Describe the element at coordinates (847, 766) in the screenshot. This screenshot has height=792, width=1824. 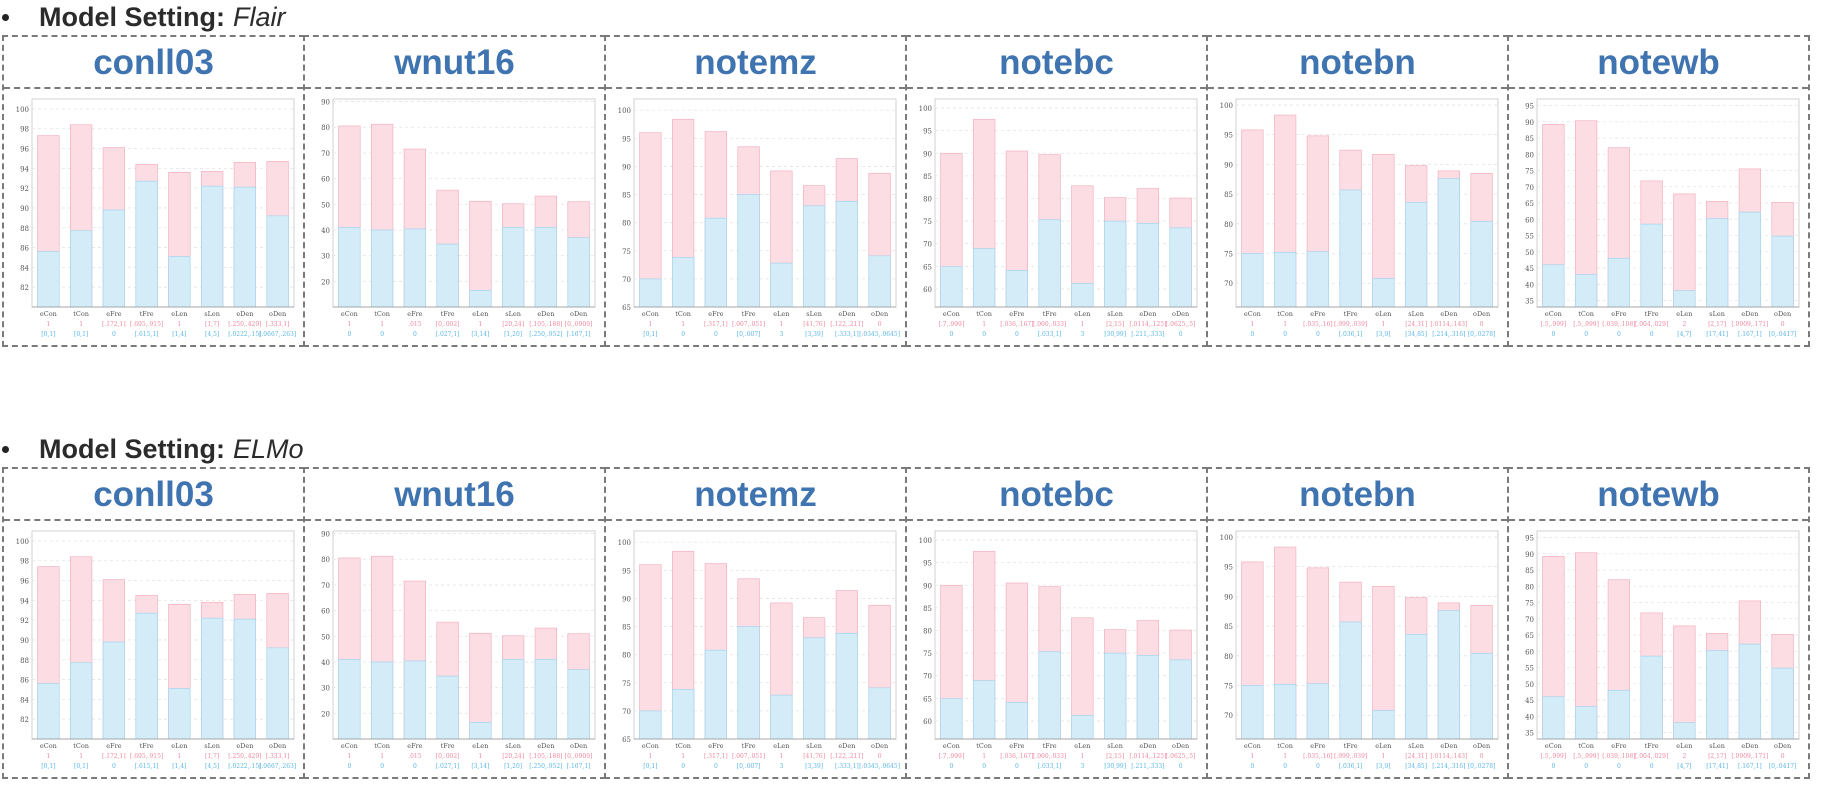
I see `bucket-range-label: [.333,1]` at that location.